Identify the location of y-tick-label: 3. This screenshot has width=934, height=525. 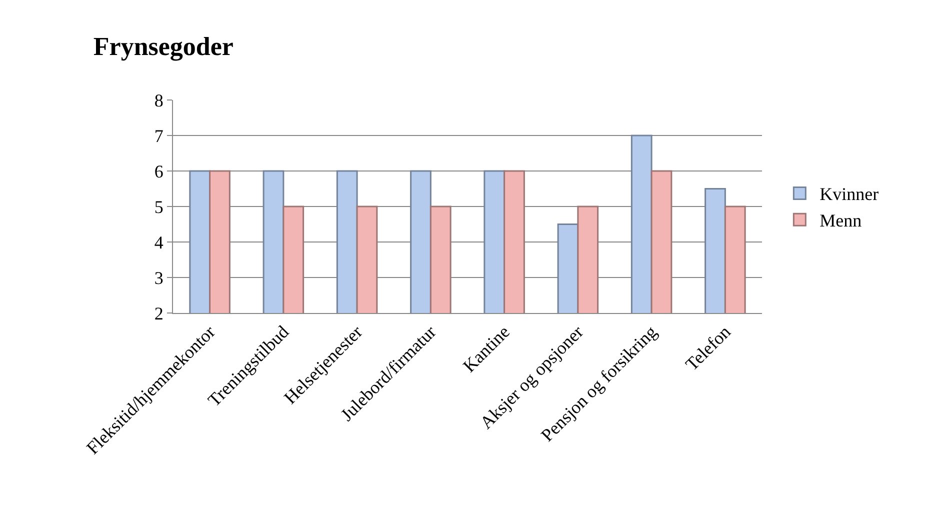
(159, 278).